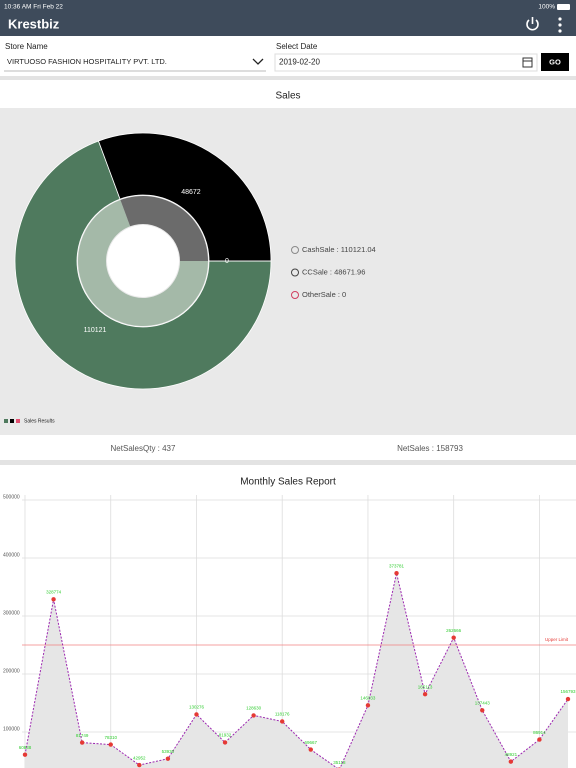 The image size is (576, 768). I want to click on date-box, so click(406, 62).